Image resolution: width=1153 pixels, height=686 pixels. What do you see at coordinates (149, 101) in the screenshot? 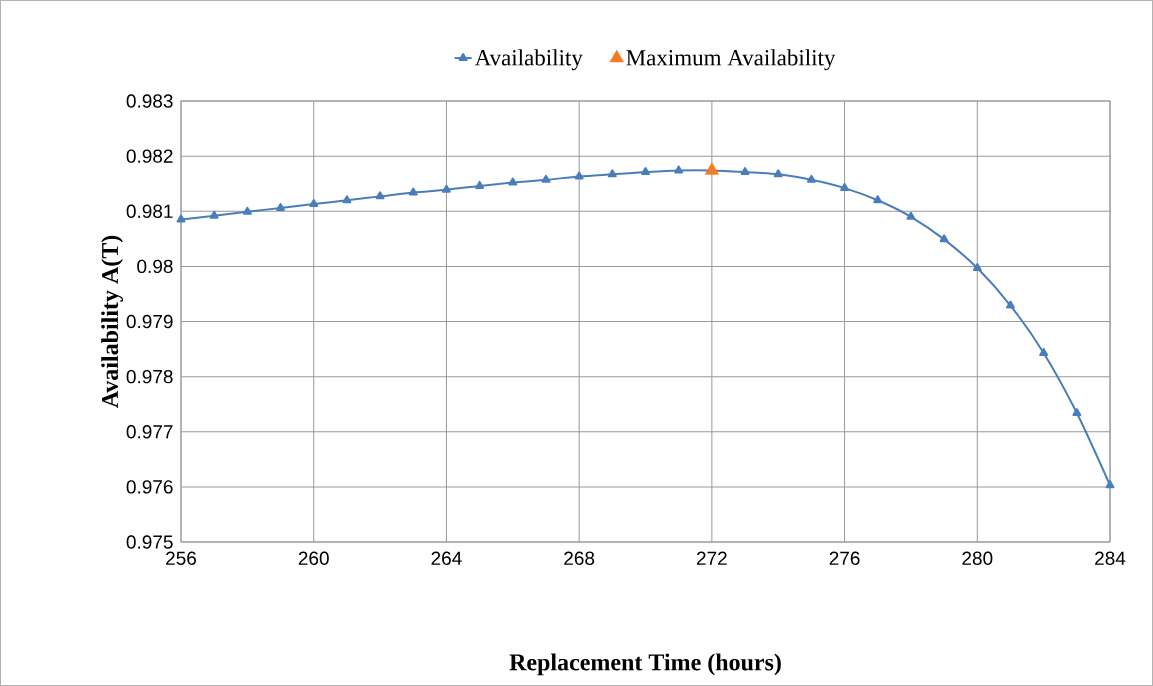
I see `y-tick-label: 0.983` at bounding box center [149, 101].